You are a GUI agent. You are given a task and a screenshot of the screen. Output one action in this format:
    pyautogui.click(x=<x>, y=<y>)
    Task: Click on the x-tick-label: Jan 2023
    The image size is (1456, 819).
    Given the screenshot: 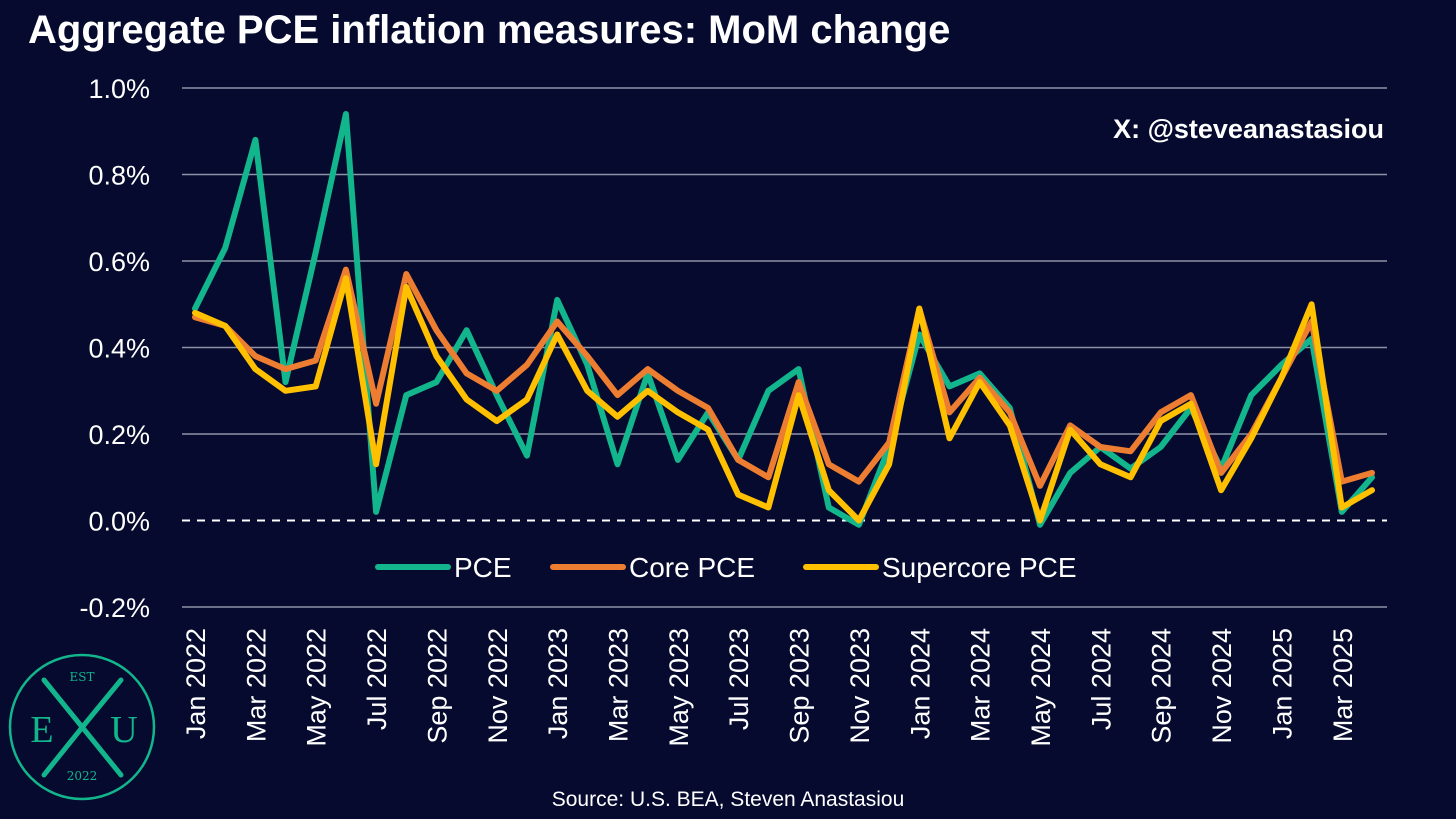 What is the action you would take?
    pyautogui.click(x=558, y=683)
    